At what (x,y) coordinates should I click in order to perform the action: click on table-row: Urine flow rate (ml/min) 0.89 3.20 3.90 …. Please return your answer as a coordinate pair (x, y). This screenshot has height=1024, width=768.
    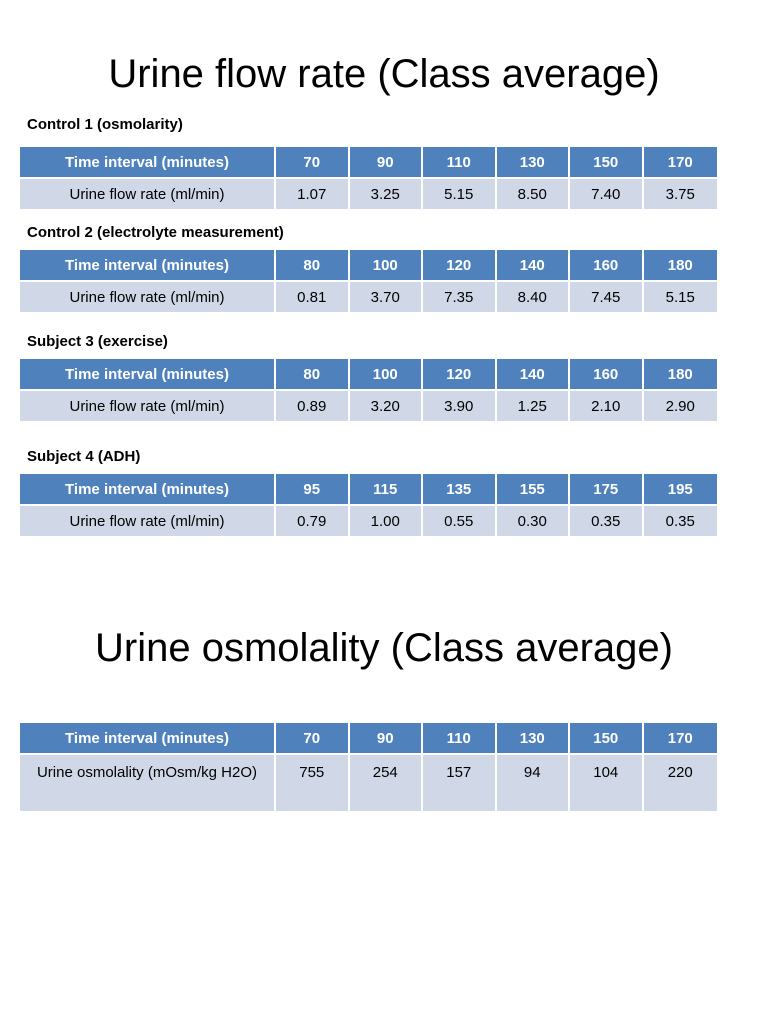
    Looking at the image, I should click on (368, 406).